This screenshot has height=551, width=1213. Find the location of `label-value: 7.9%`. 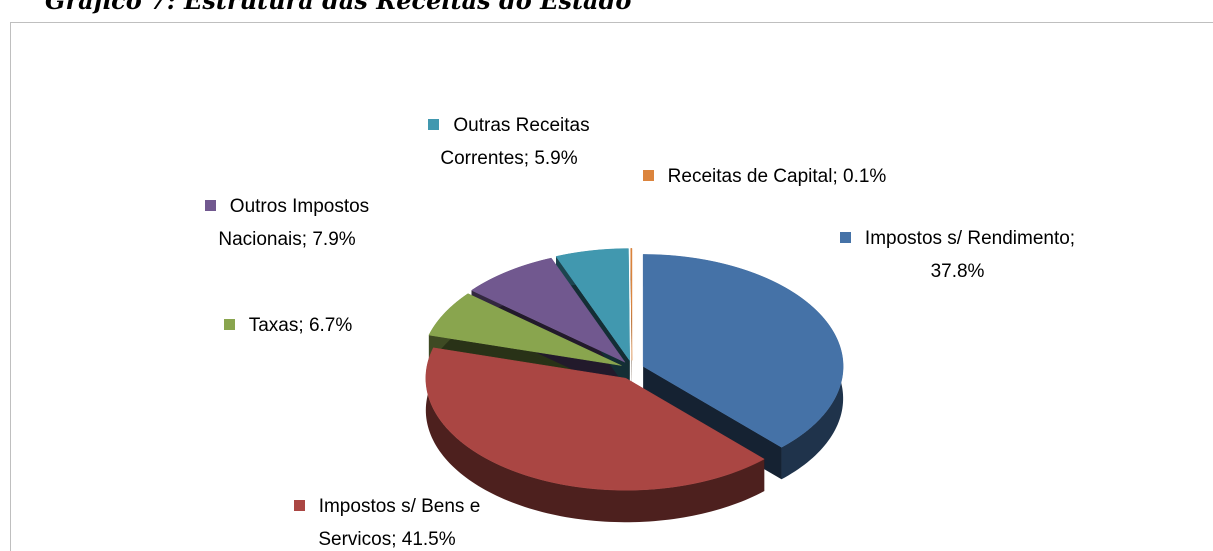

label-value: 7.9% is located at coordinates (329, 239).